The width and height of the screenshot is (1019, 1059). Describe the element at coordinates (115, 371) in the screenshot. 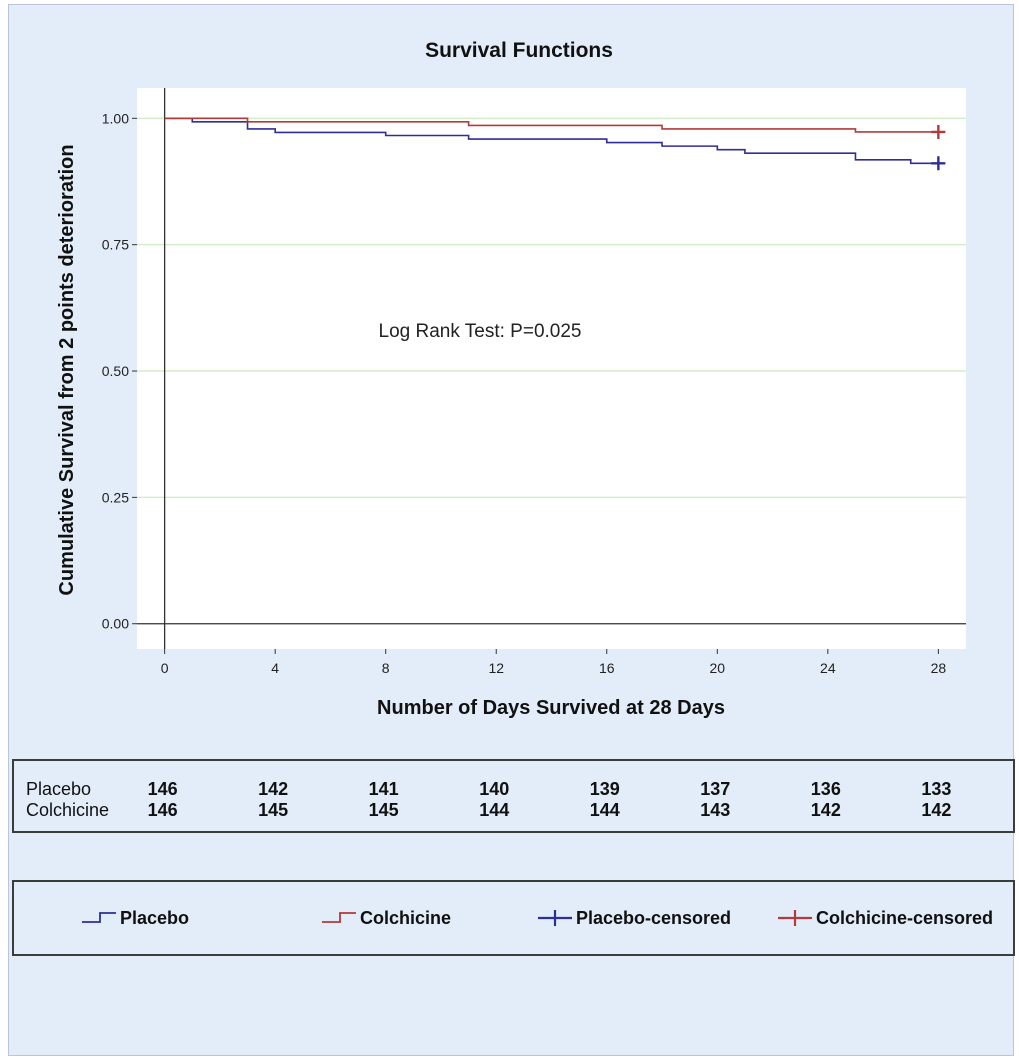

I see `y-tick-label-2: 0.50` at that location.